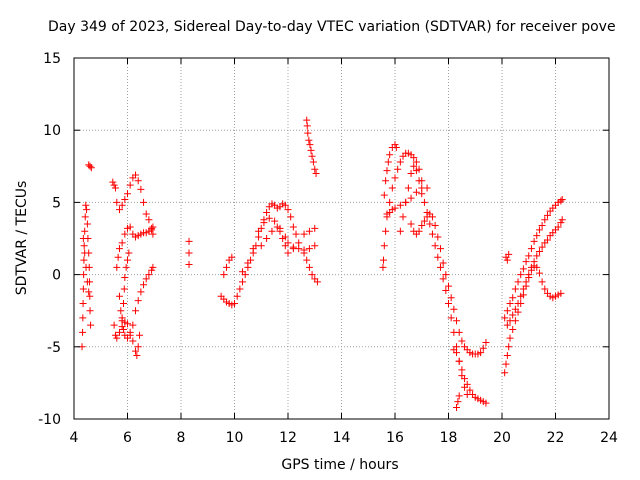 This screenshot has width=640, height=480. I want to click on series-track-16-19-descent, so click(443, 284).